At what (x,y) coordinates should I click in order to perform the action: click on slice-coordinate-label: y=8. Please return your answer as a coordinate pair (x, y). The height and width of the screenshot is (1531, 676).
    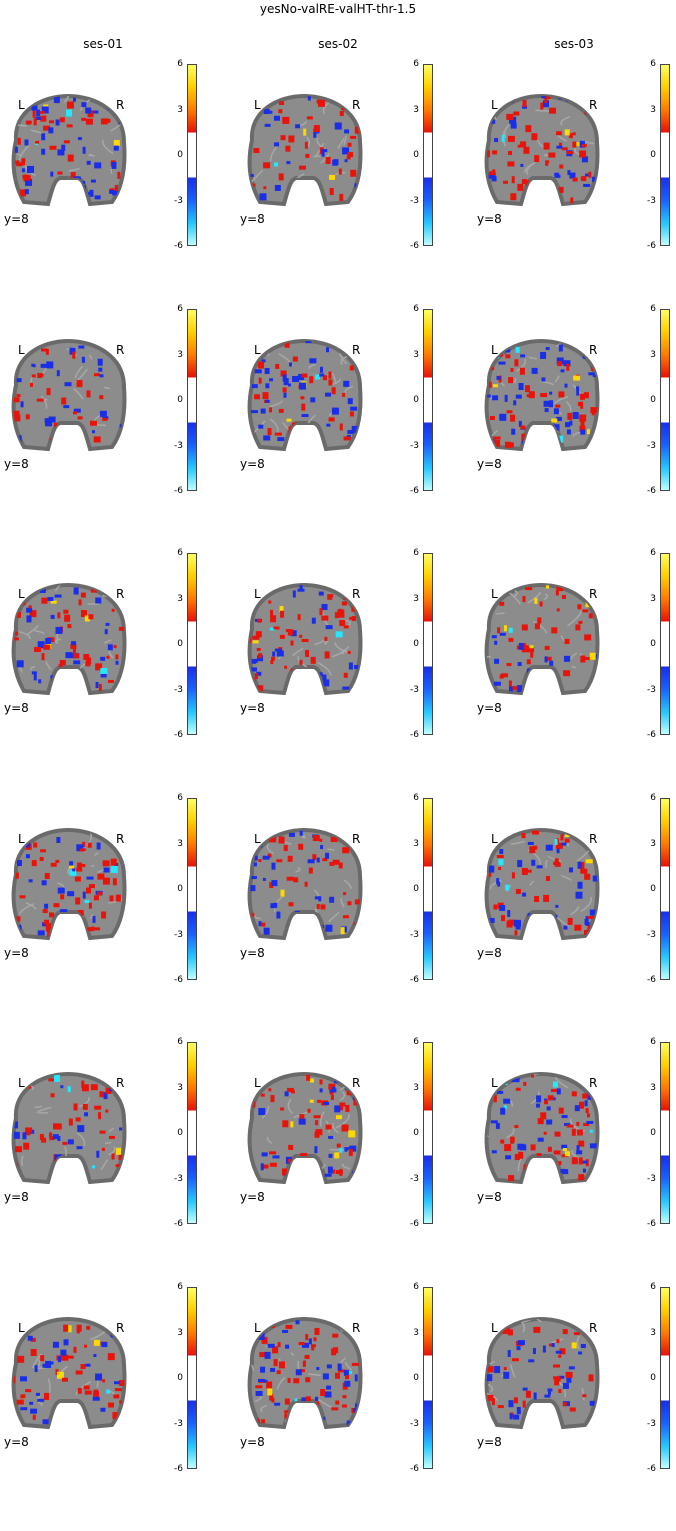
    Looking at the image, I should click on (489, 1197).